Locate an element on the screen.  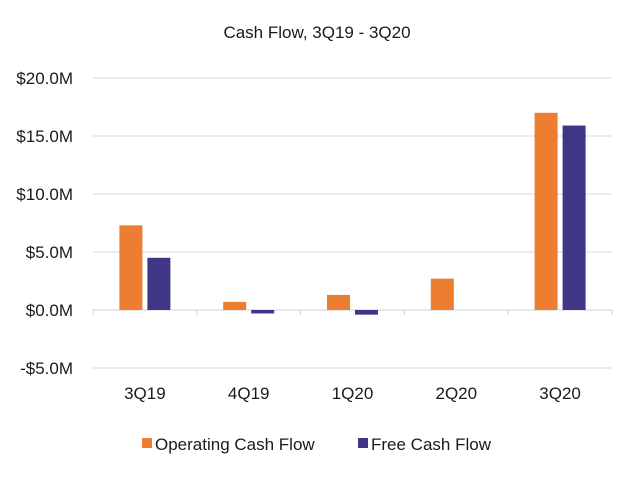
bar-free-cash-flow-3q19 is located at coordinates (159, 283).